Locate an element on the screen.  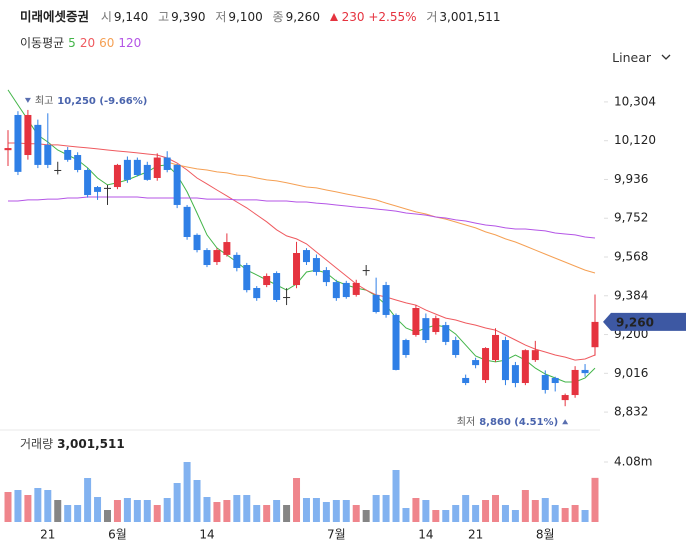
y-tick-label: 8,832 is located at coordinates (631, 412).